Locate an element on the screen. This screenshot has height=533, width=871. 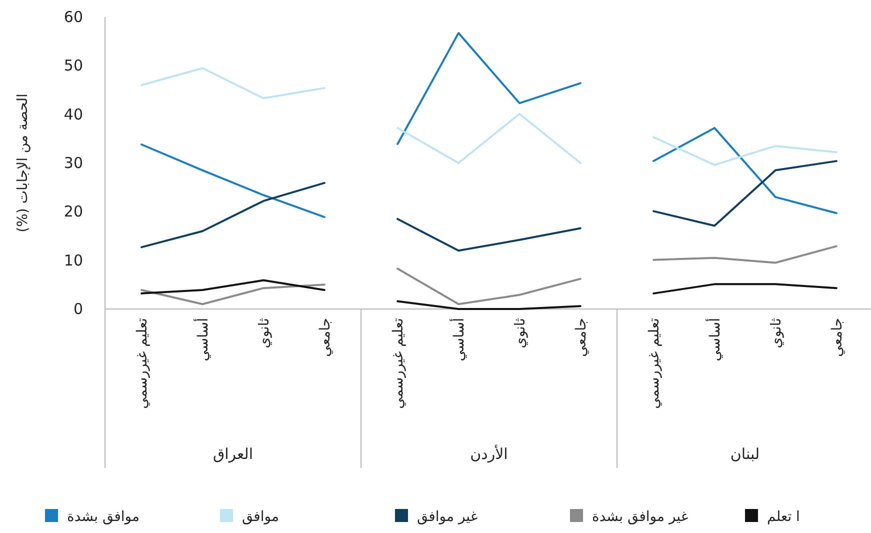
y-axis-title: الحصة من الإجابات (%) is located at coordinates (23, 163).